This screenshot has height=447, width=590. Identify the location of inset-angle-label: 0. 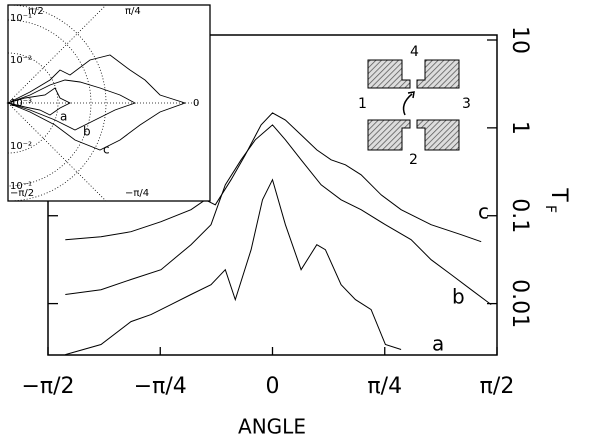
(196, 103).